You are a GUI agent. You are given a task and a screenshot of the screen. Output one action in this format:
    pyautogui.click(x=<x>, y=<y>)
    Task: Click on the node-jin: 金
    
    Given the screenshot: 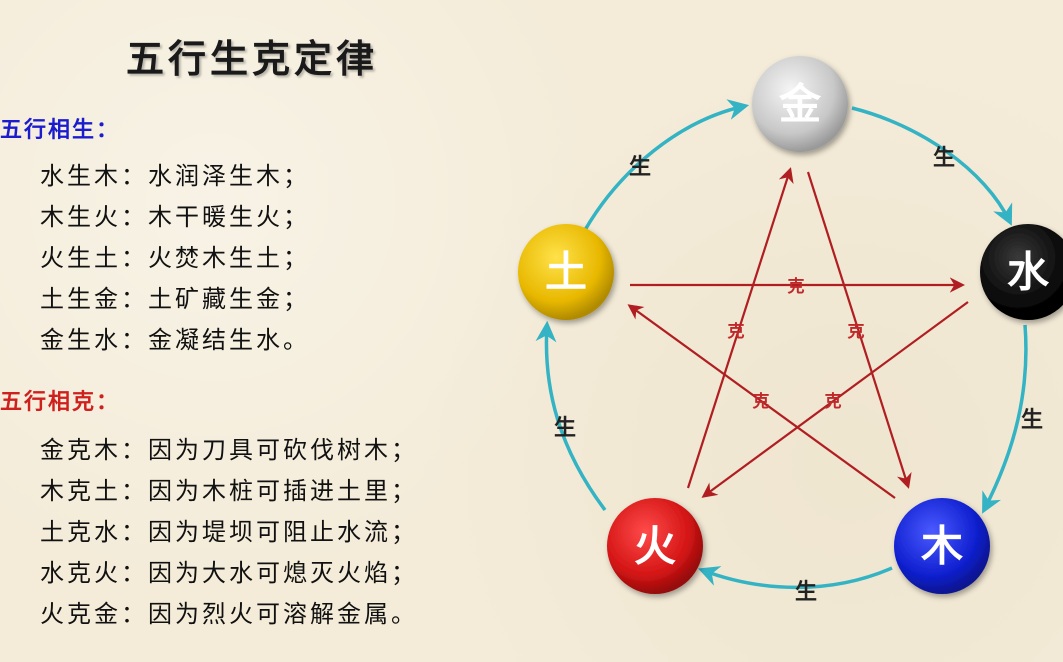 What is the action you would take?
    pyautogui.click(x=800, y=104)
    